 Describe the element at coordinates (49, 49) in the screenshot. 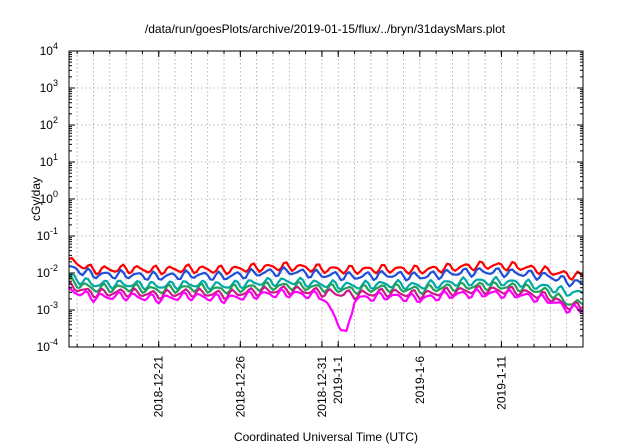

I see `y-tick-label: 10⁴` at that location.